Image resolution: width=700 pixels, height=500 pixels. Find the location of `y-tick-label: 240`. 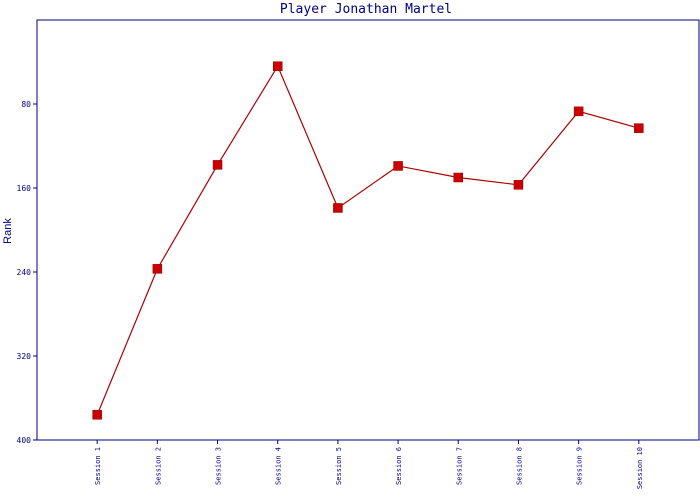

y-tick-label: 240 is located at coordinates (24, 272).